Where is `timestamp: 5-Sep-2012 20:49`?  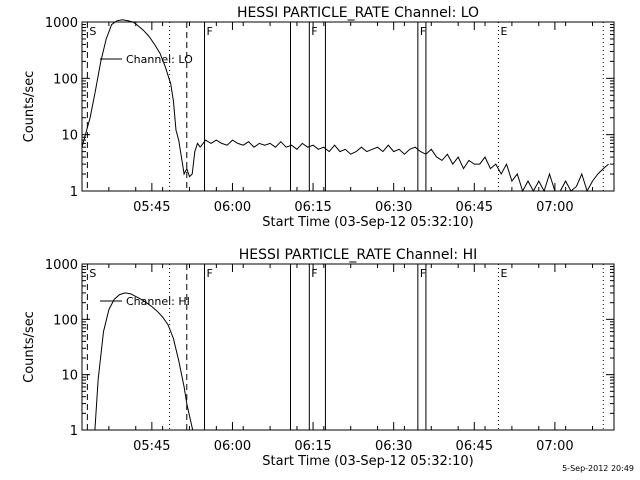 timestamp: 5-Sep-2012 20:49 is located at coordinates (598, 468).